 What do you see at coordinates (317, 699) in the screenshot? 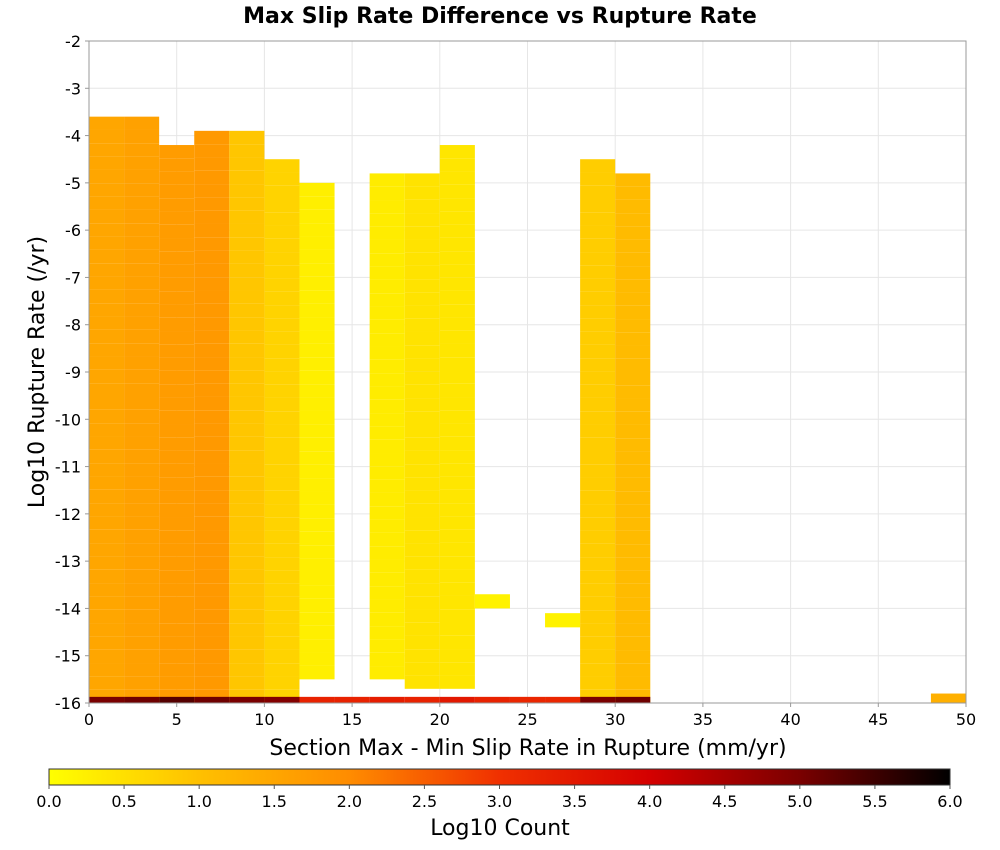
I see `heatmap-cell-bottom` at bounding box center [317, 699].